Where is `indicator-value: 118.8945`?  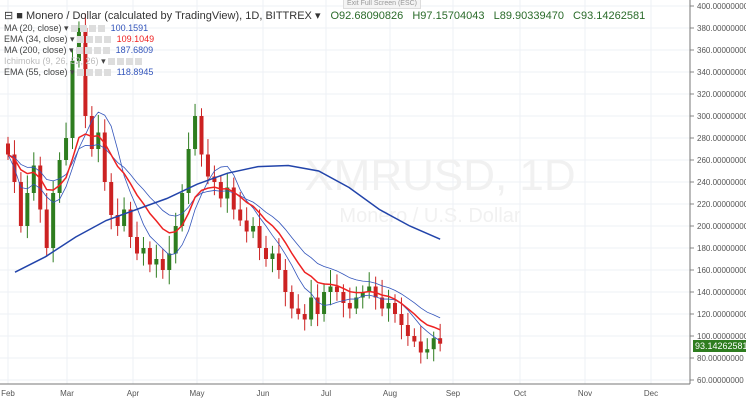
indicator-value: 118.8945 is located at coordinates (135, 72).